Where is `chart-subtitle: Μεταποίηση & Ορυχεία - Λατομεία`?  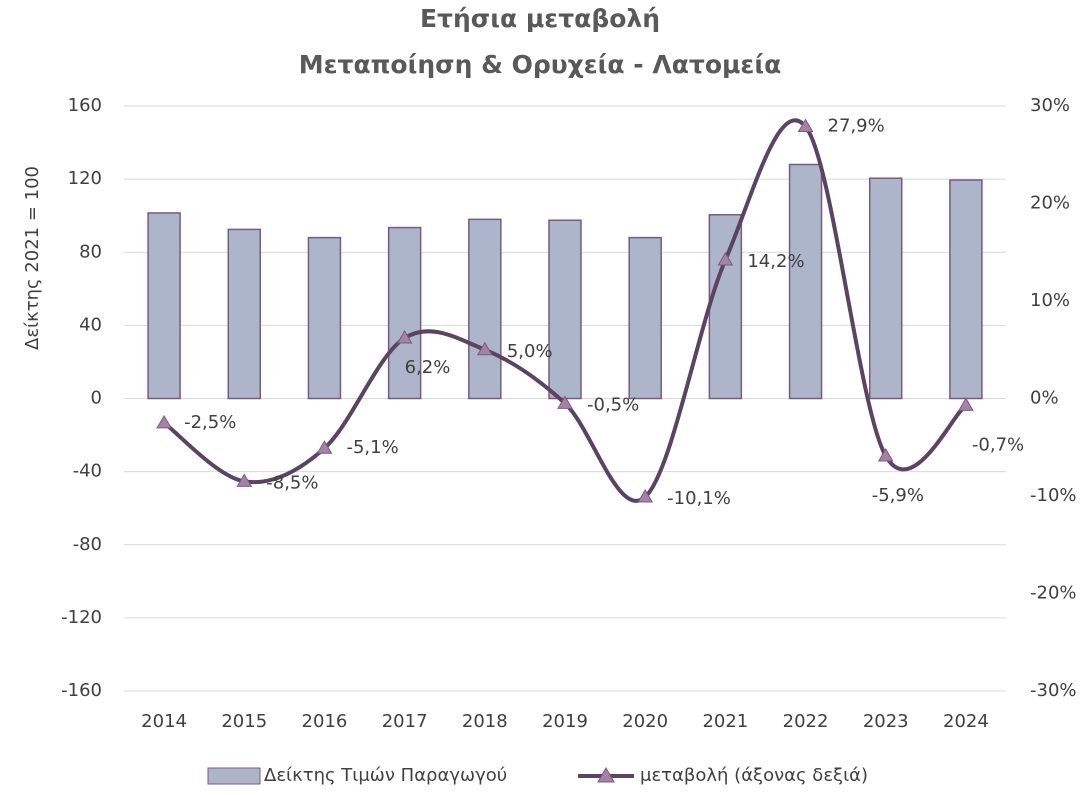 chart-subtitle: Μεταποίηση & Ορυχεία - Λατομεία is located at coordinates (540, 64).